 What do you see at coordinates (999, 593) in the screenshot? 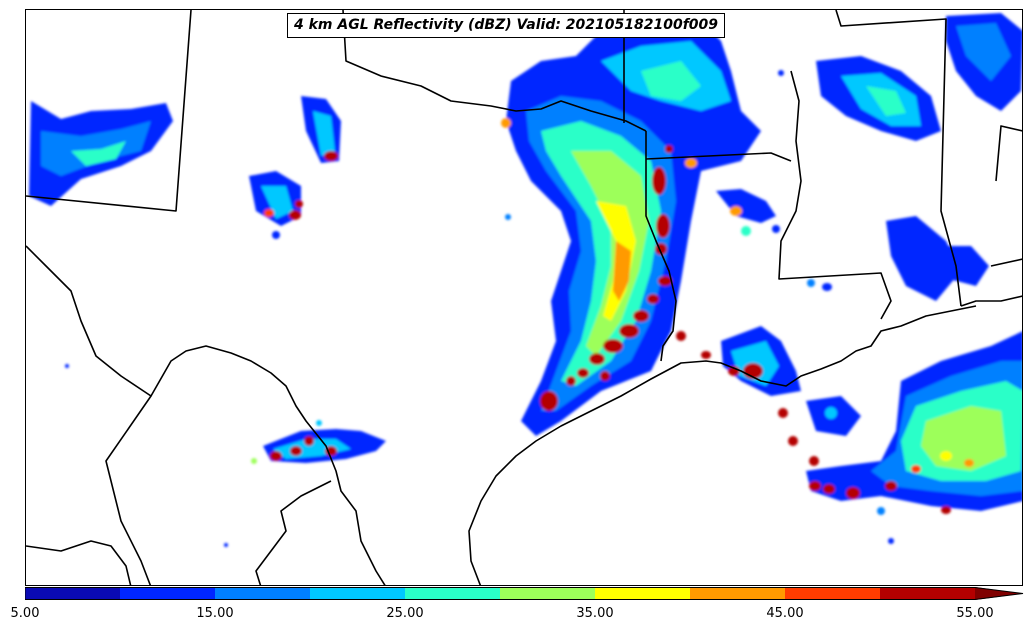
I see `colorbar-extend-arrow` at bounding box center [999, 593].